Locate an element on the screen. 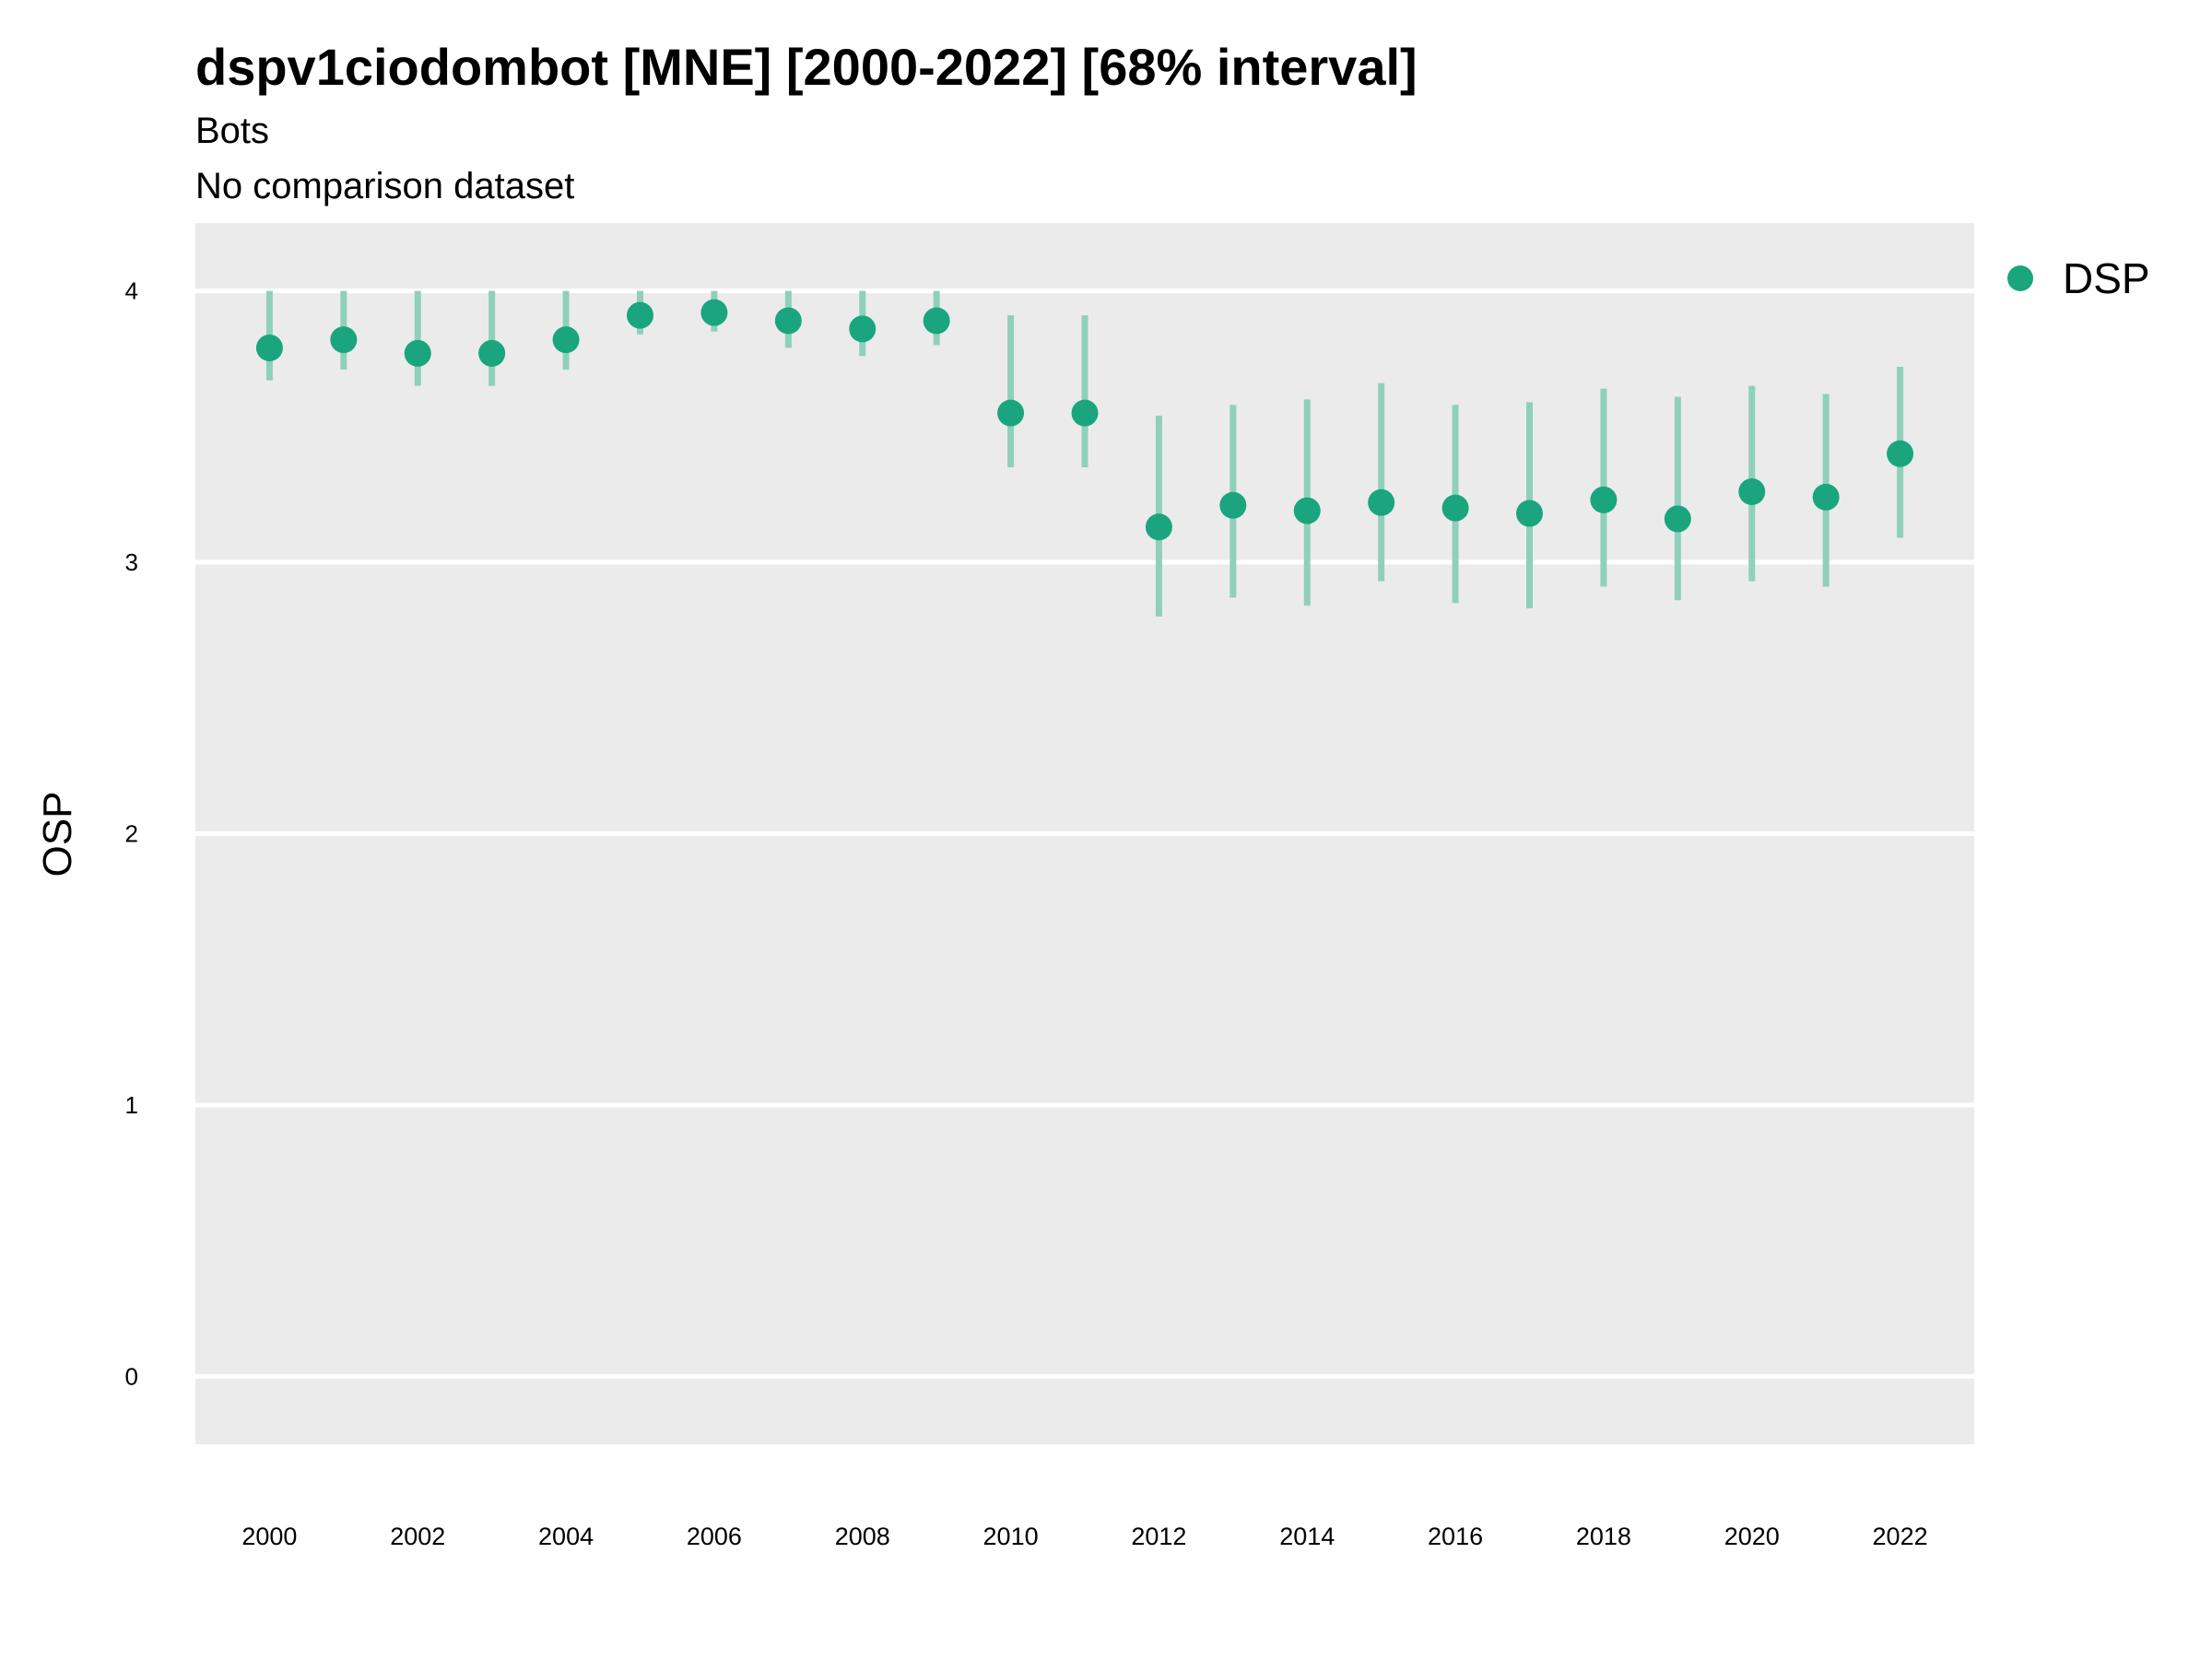 Image resolution: width=2212 pixels, height=1659 pixels. x-tick-label: 2022 is located at coordinates (1900, 1536).